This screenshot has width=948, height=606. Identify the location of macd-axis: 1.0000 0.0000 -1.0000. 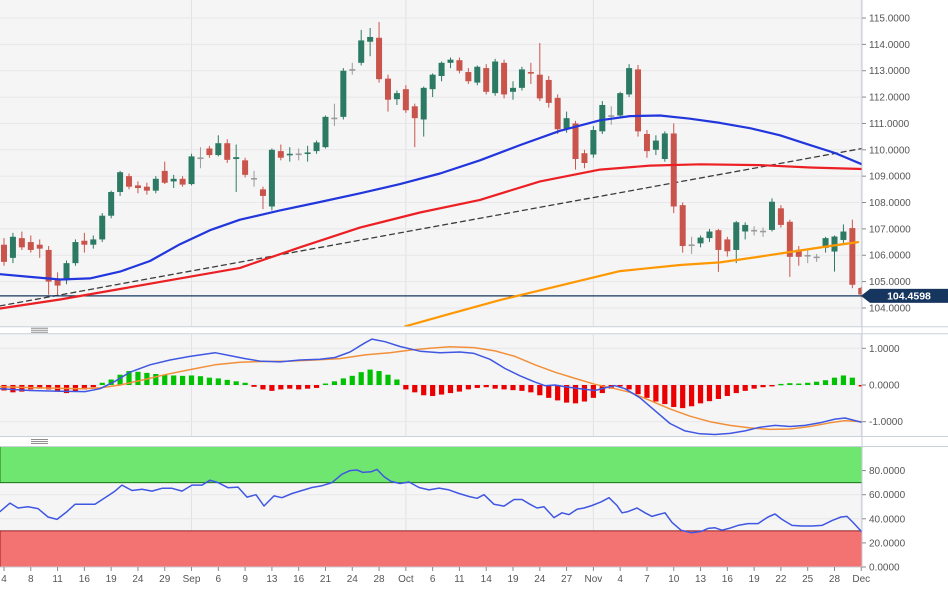
(882, 386).